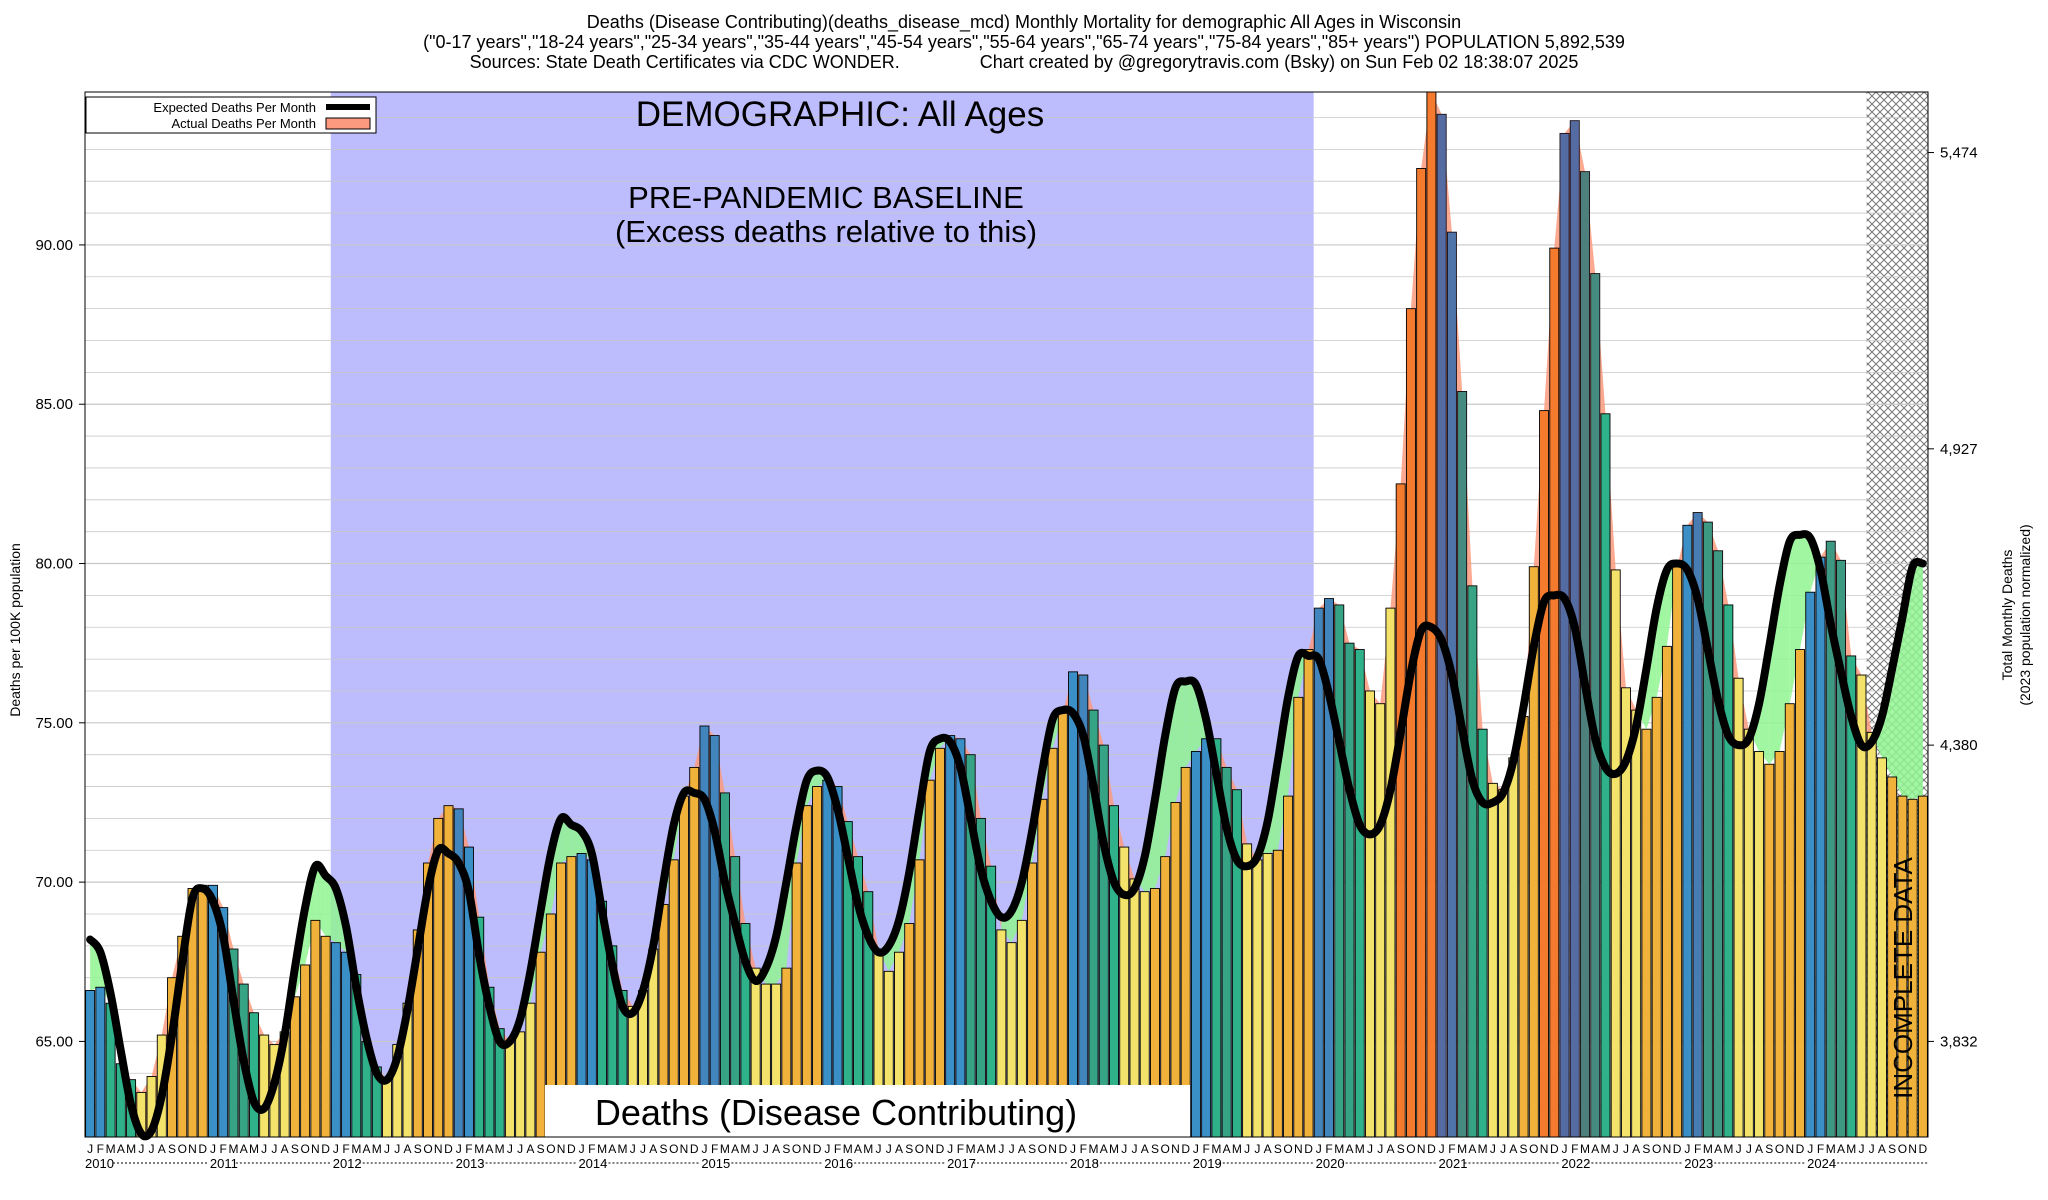  What do you see at coordinates (2007, 615) in the screenshot?
I see `y-axis-label-right-1: Total Monthly Deaths` at bounding box center [2007, 615].